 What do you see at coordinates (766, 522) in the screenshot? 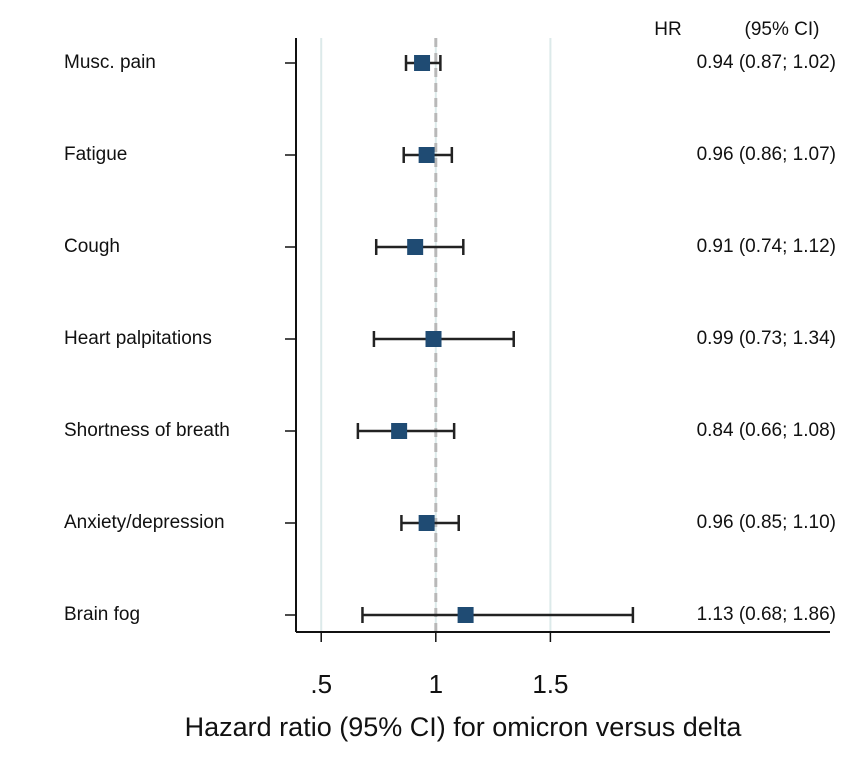
I see `value-label: 0.96 (0.85; 1.10)` at bounding box center [766, 522].